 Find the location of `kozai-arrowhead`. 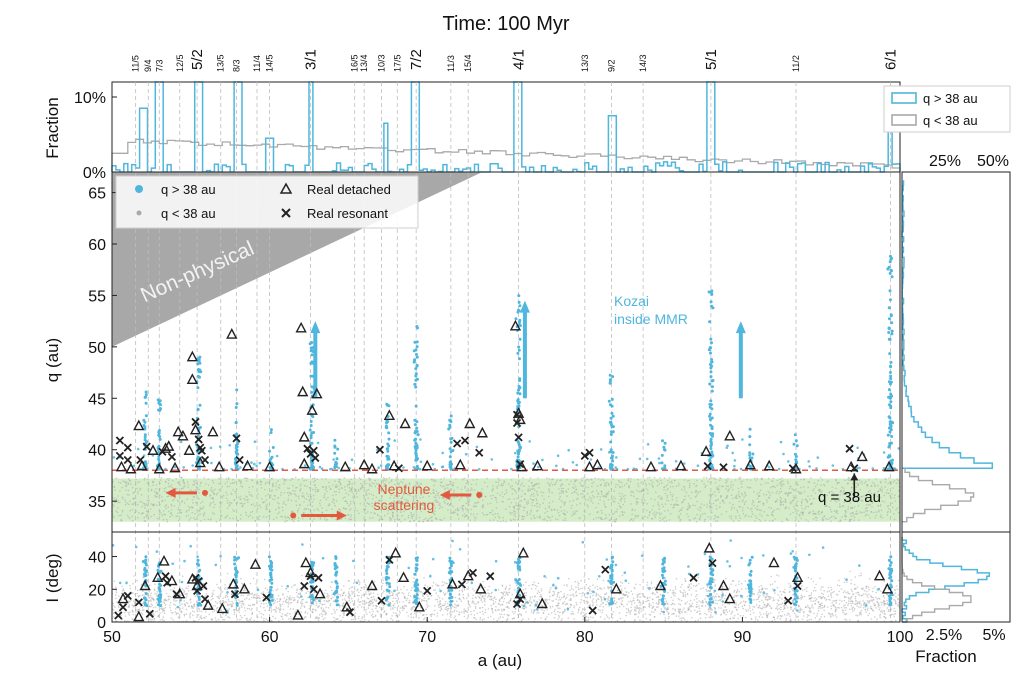

kozai-arrowhead is located at coordinates (315, 327).